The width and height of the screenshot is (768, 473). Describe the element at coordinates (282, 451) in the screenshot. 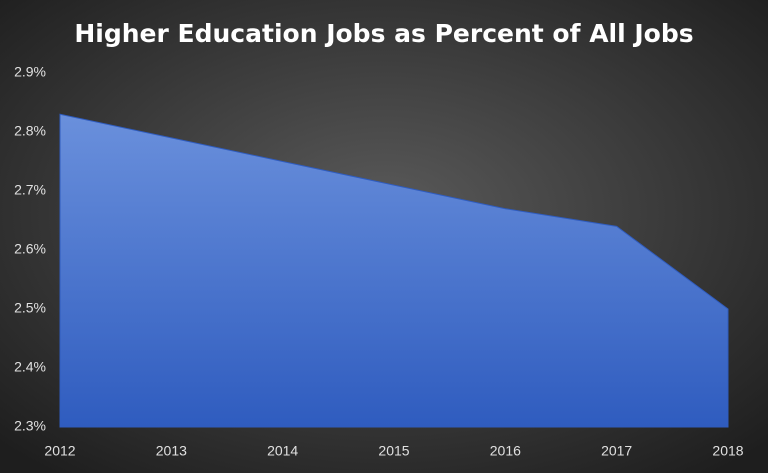

I see `x-tick-label: 2014` at that location.